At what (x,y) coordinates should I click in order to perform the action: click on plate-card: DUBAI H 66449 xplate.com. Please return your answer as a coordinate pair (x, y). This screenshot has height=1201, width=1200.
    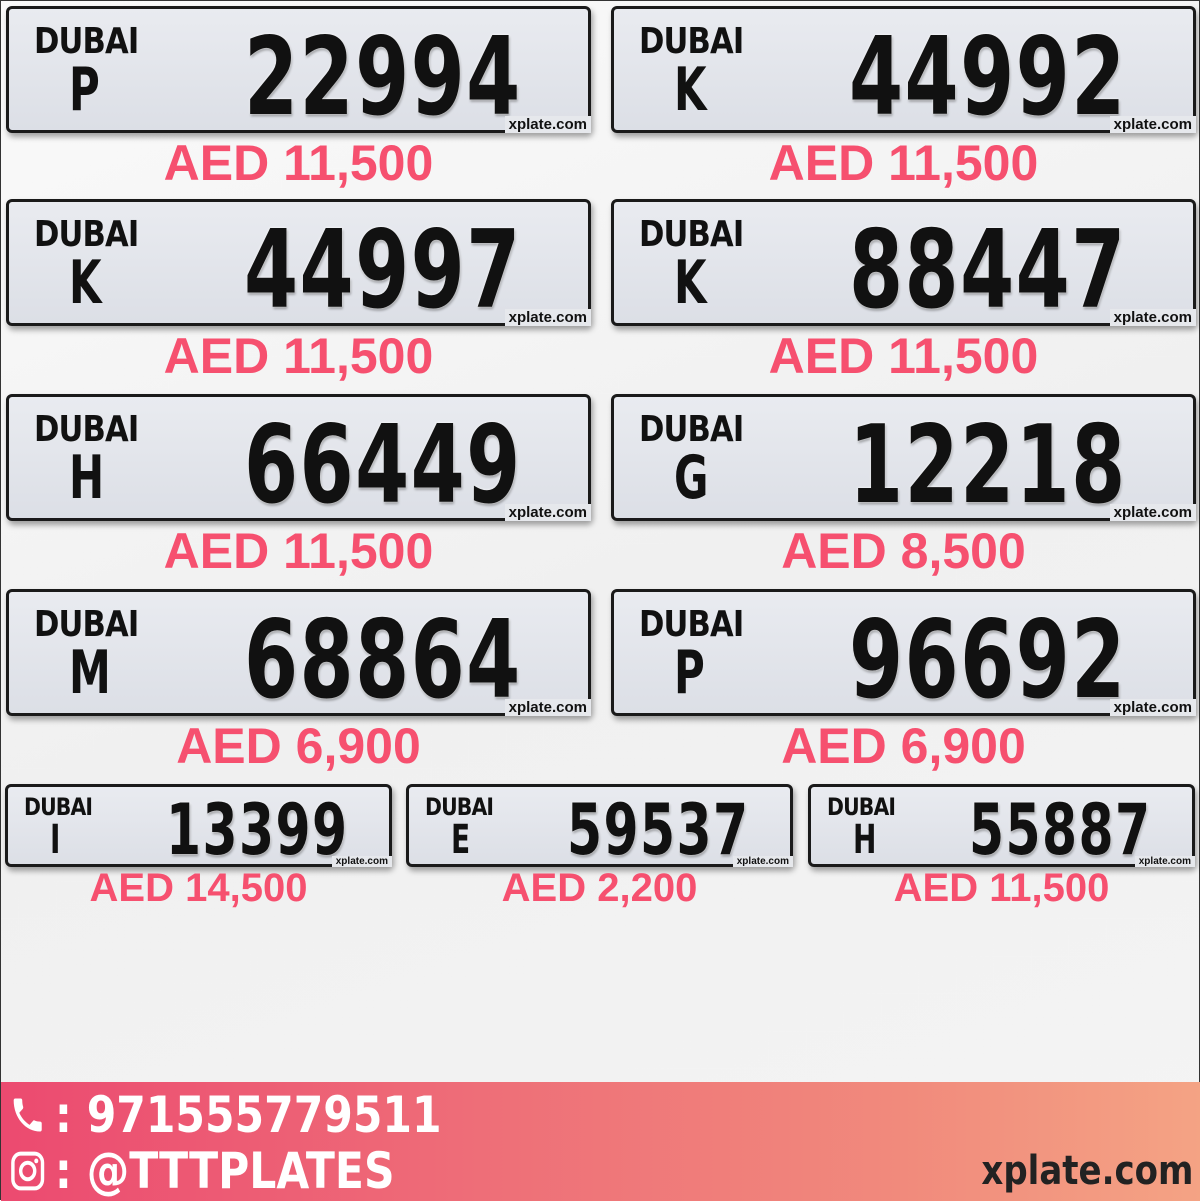
    Looking at the image, I should click on (298, 461).